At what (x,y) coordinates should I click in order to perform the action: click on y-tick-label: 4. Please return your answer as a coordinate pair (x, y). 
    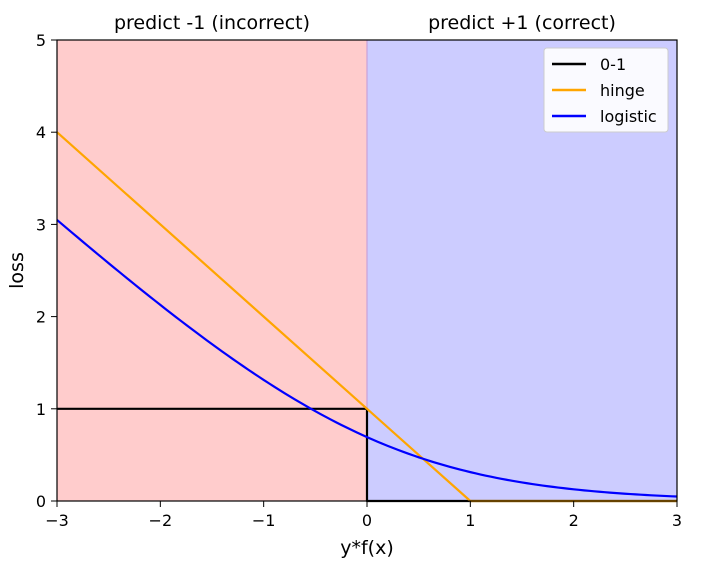
    Looking at the image, I should click on (41, 132).